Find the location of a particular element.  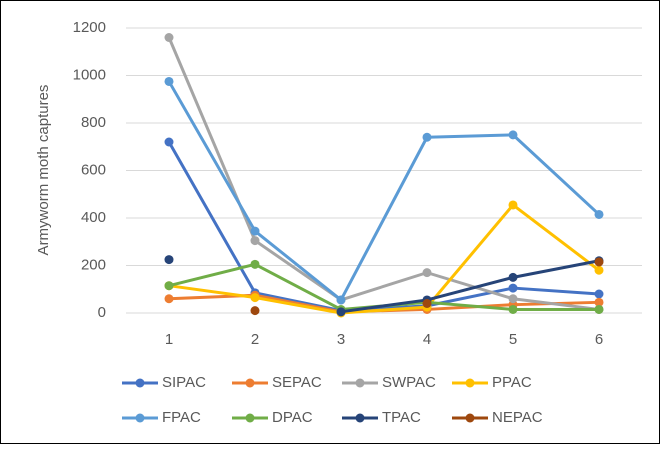

legend-label: SIPAC is located at coordinates (184, 382).